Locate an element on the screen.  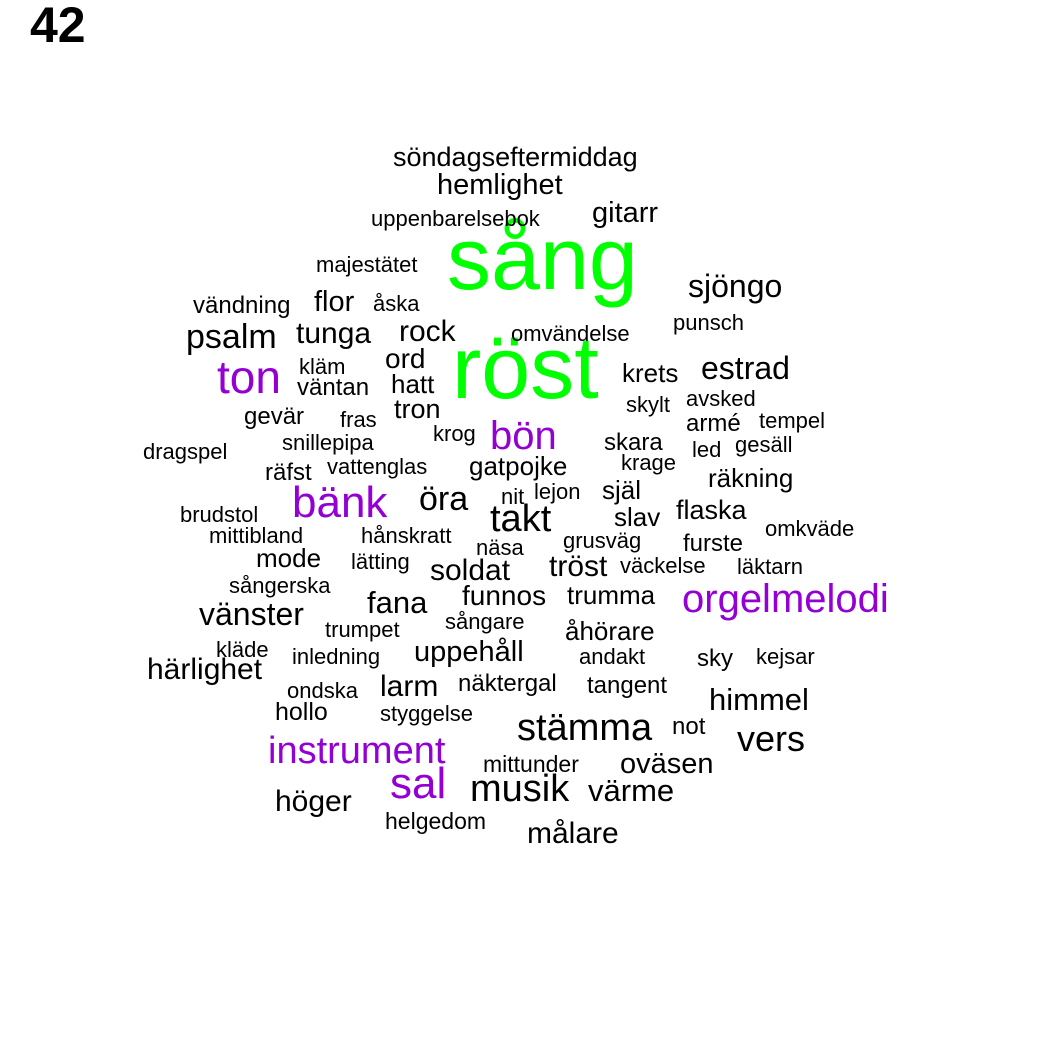
cloud-word-13: majestätet is located at coordinates (367, 264).